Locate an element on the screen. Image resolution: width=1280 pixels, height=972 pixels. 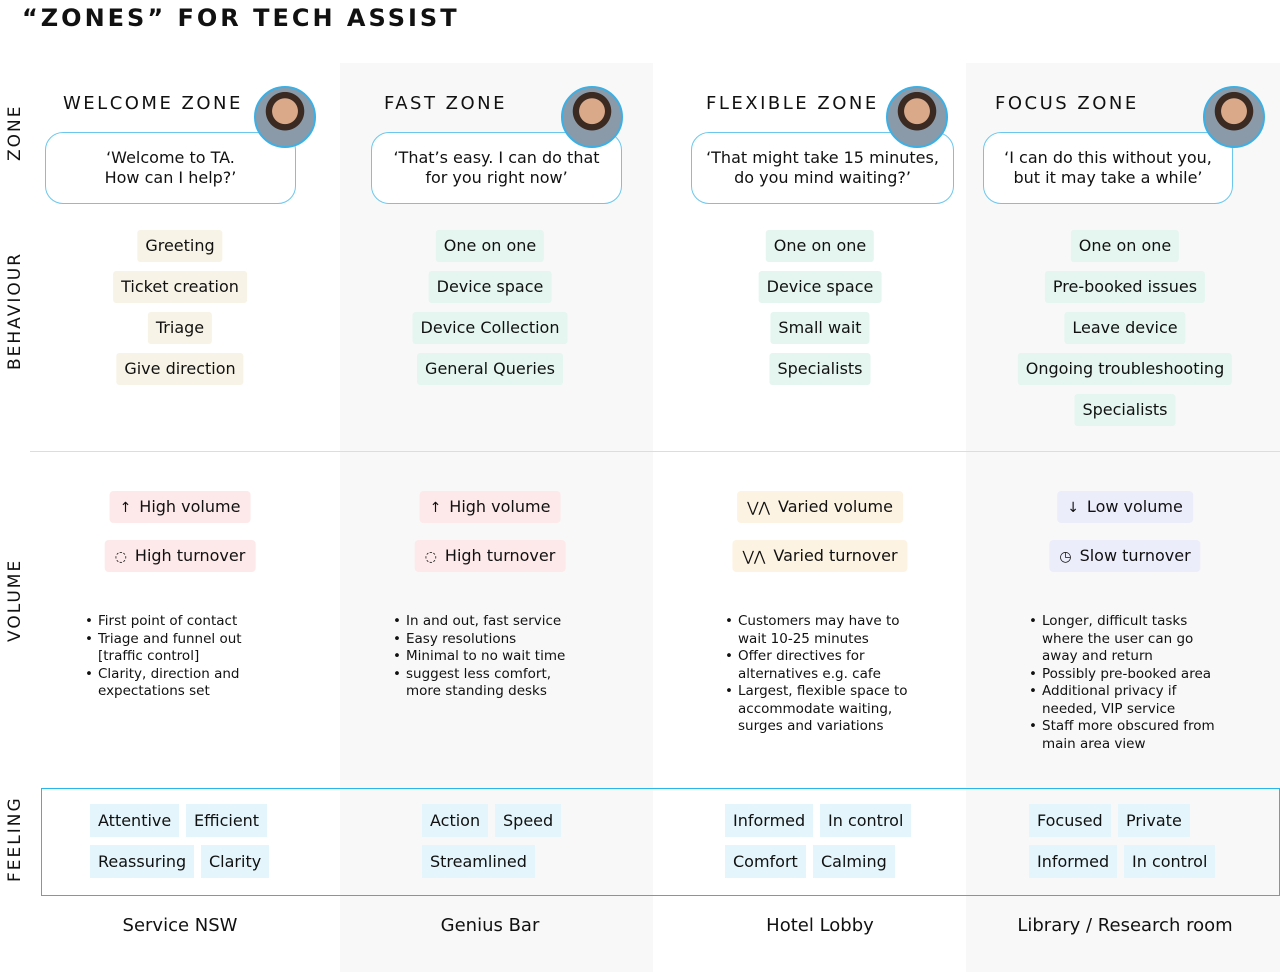
volume-badge: ↓ Low volume is located at coordinates (1125, 507).